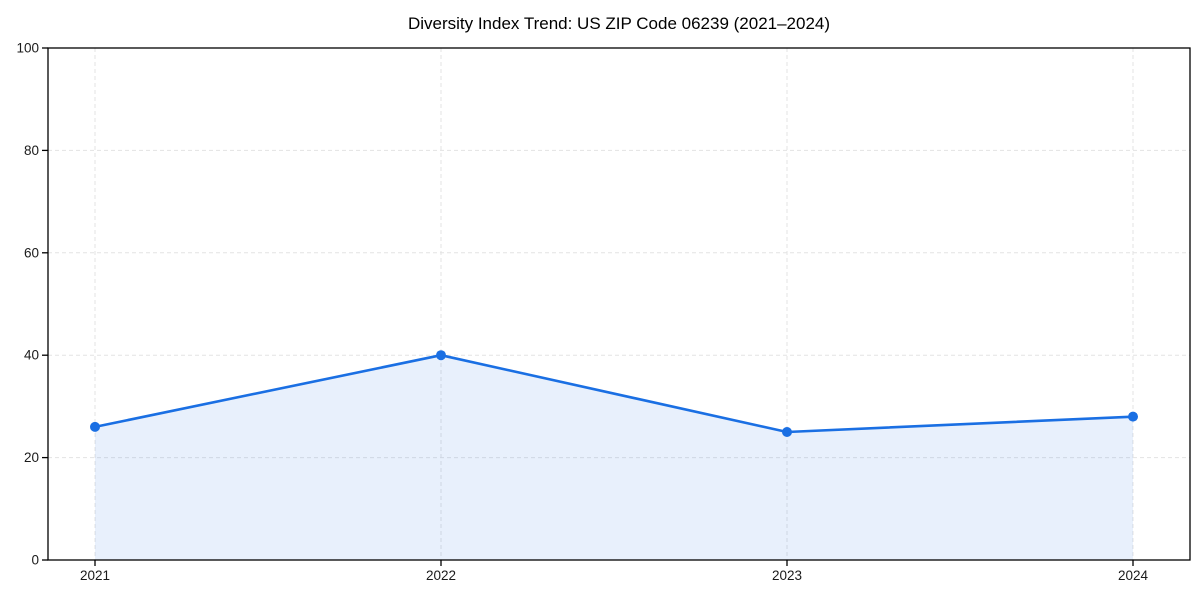 Image resolution: width=1200 pixels, height=600 pixels. I want to click on x-tick-labels: 2021 2022 2023 2024, so click(614, 575).